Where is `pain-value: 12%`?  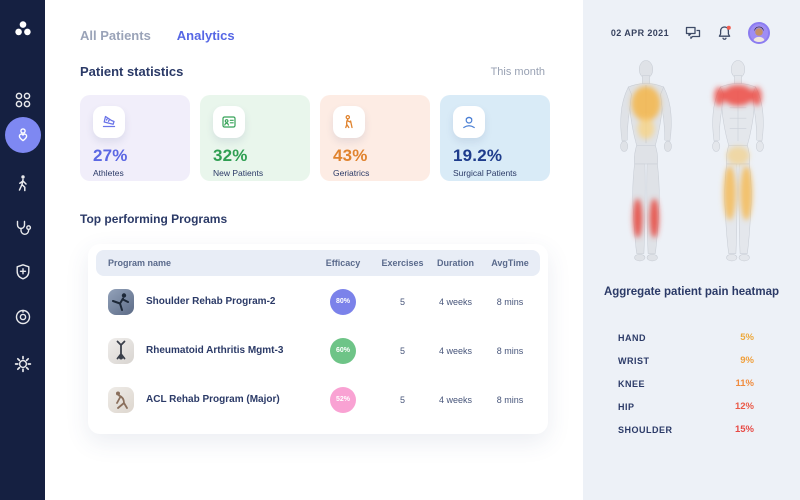 pain-value: 12% is located at coordinates (744, 406).